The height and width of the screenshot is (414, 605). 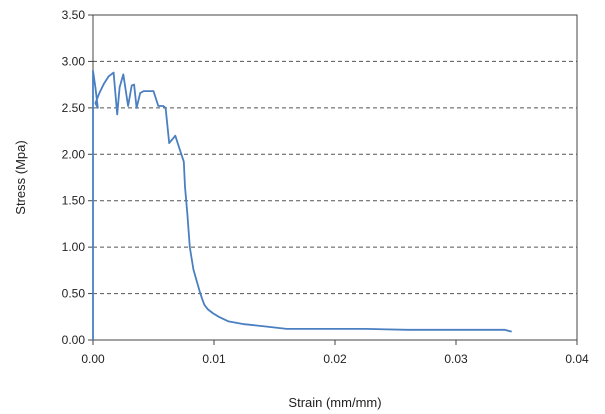 I want to click on x-tick-label: 0.01, so click(x=214, y=359).